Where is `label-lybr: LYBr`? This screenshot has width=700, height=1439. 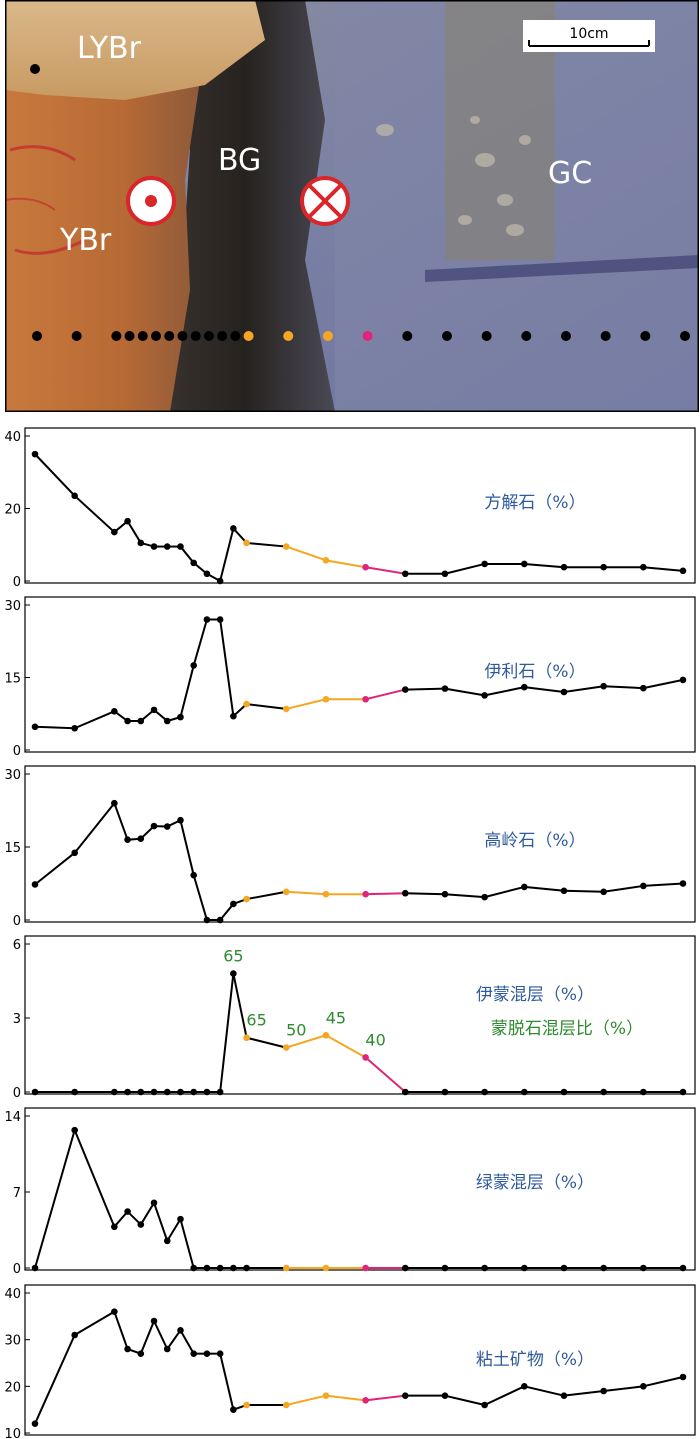 label-lybr: LYBr is located at coordinates (109, 48).